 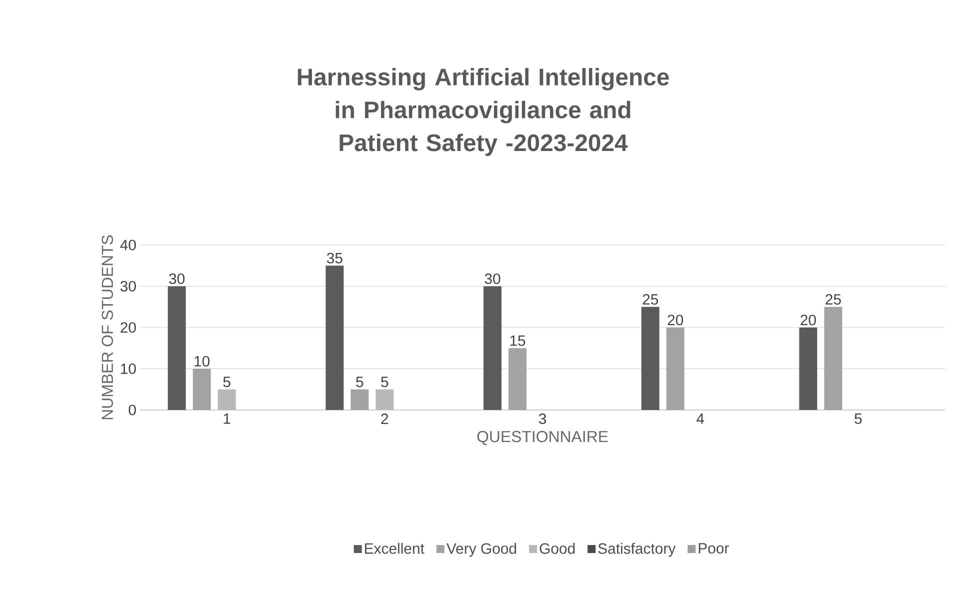 What do you see at coordinates (202, 361) in the screenshot?
I see `data-label: 10` at bounding box center [202, 361].